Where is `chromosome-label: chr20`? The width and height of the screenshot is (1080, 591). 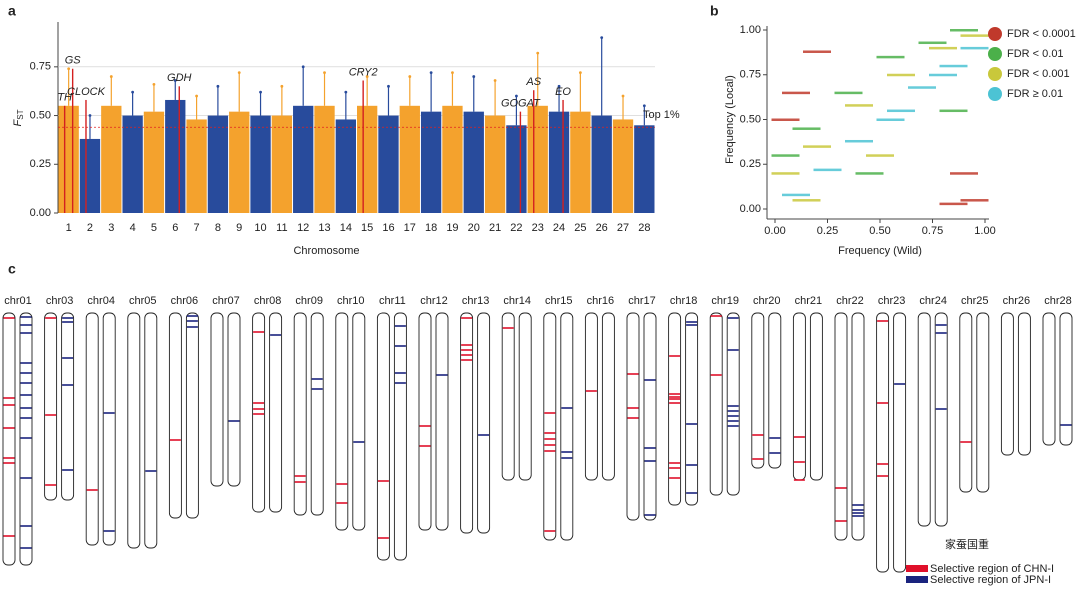
chromosome-label: chr20 is located at coordinates (767, 301).